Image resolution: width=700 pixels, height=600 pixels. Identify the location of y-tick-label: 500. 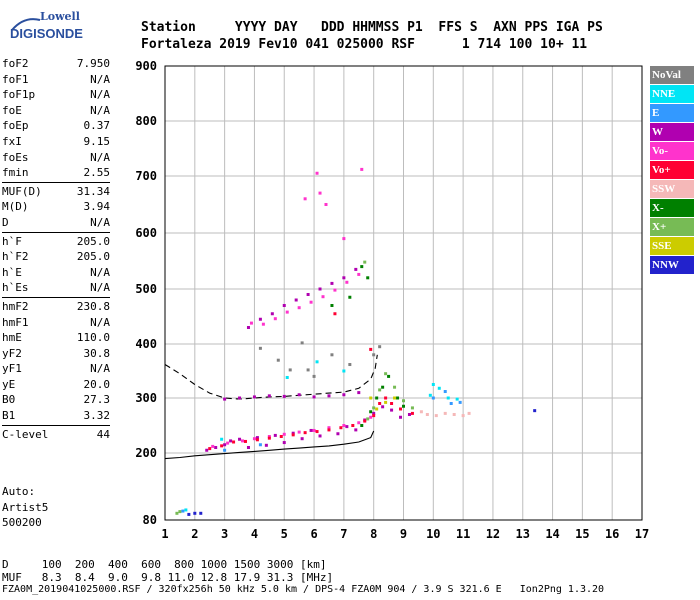
(146, 289).